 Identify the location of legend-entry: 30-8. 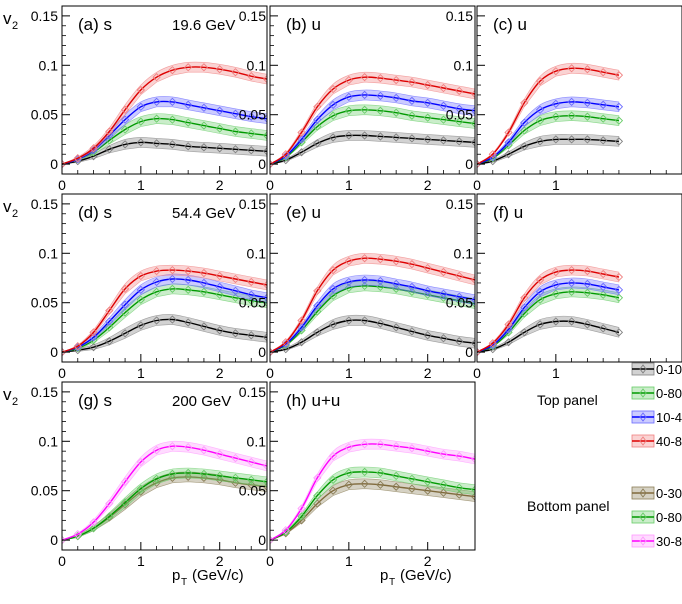
(656, 541).